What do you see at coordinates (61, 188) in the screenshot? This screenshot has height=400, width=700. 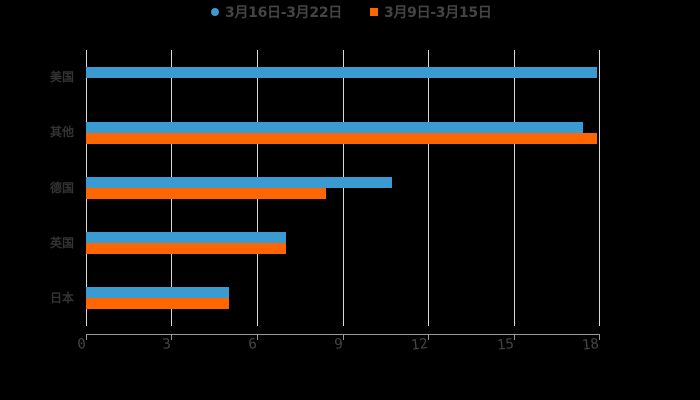 I see `category-label: 德国` at bounding box center [61, 188].